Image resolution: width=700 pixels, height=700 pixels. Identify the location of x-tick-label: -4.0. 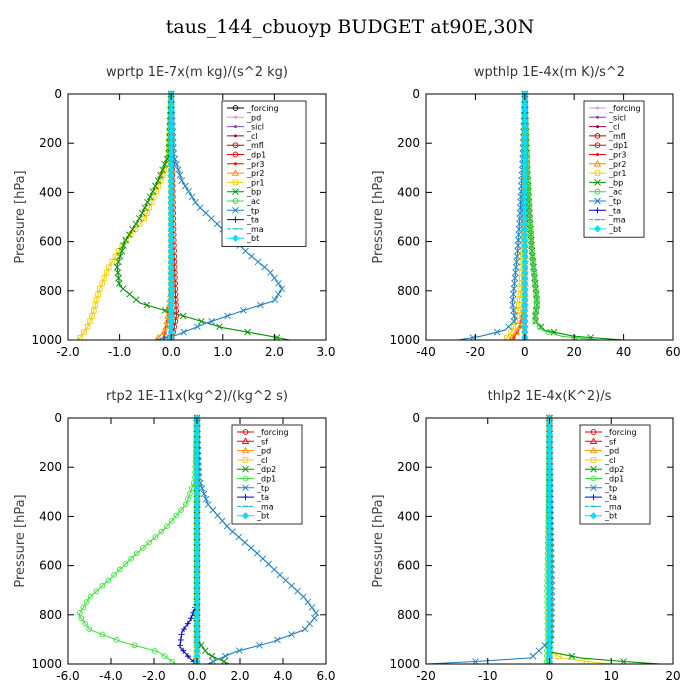
(110, 676).